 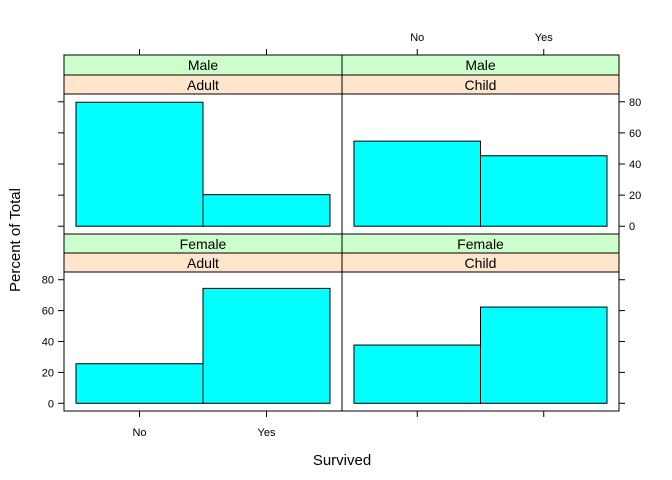 What do you see at coordinates (342, 460) in the screenshot?
I see `x-axis-title: Survived` at bounding box center [342, 460].